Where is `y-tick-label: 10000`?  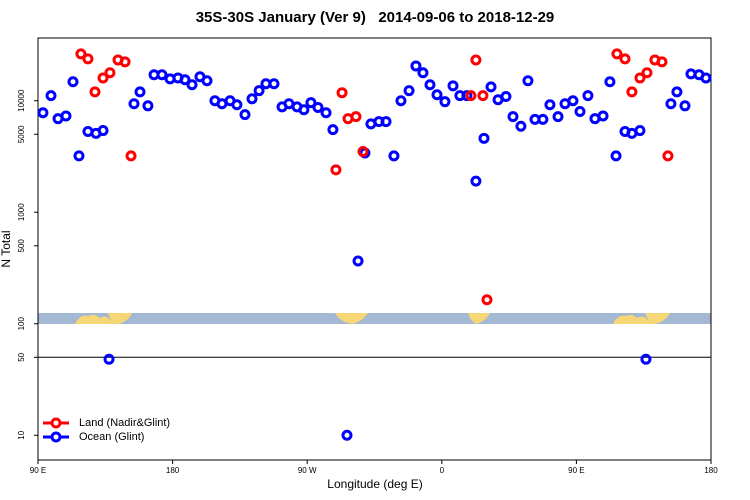 y-tick-label: 10000 is located at coordinates (21, 100).